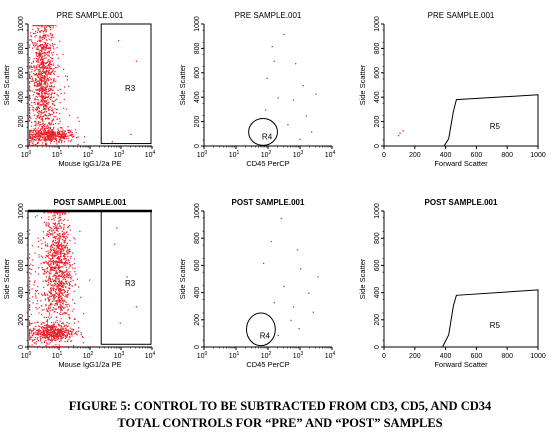  What do you see at coordinates (446, 155) in the screenshot?
I see `x-tick-label: 400` at bounding box center [446, 155].